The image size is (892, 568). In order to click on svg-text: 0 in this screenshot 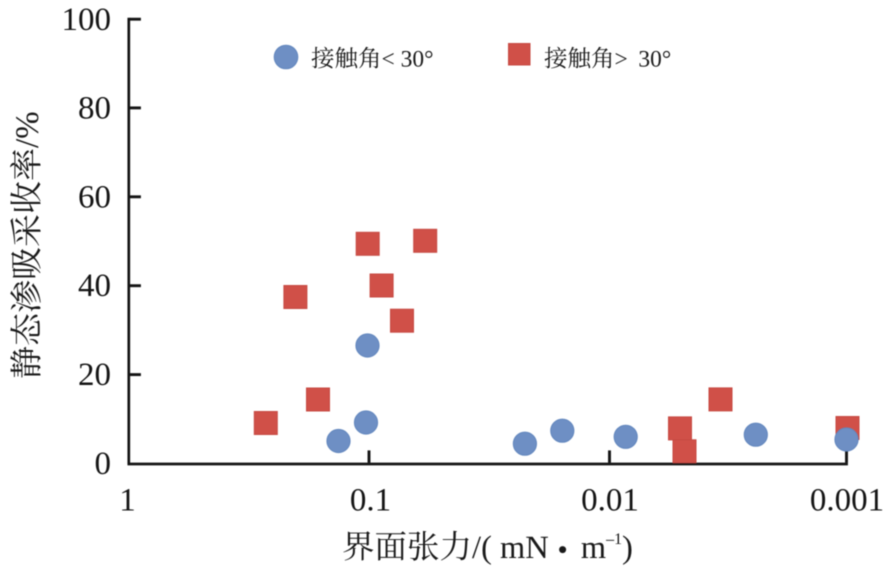, I will do `click(103, 464)`.